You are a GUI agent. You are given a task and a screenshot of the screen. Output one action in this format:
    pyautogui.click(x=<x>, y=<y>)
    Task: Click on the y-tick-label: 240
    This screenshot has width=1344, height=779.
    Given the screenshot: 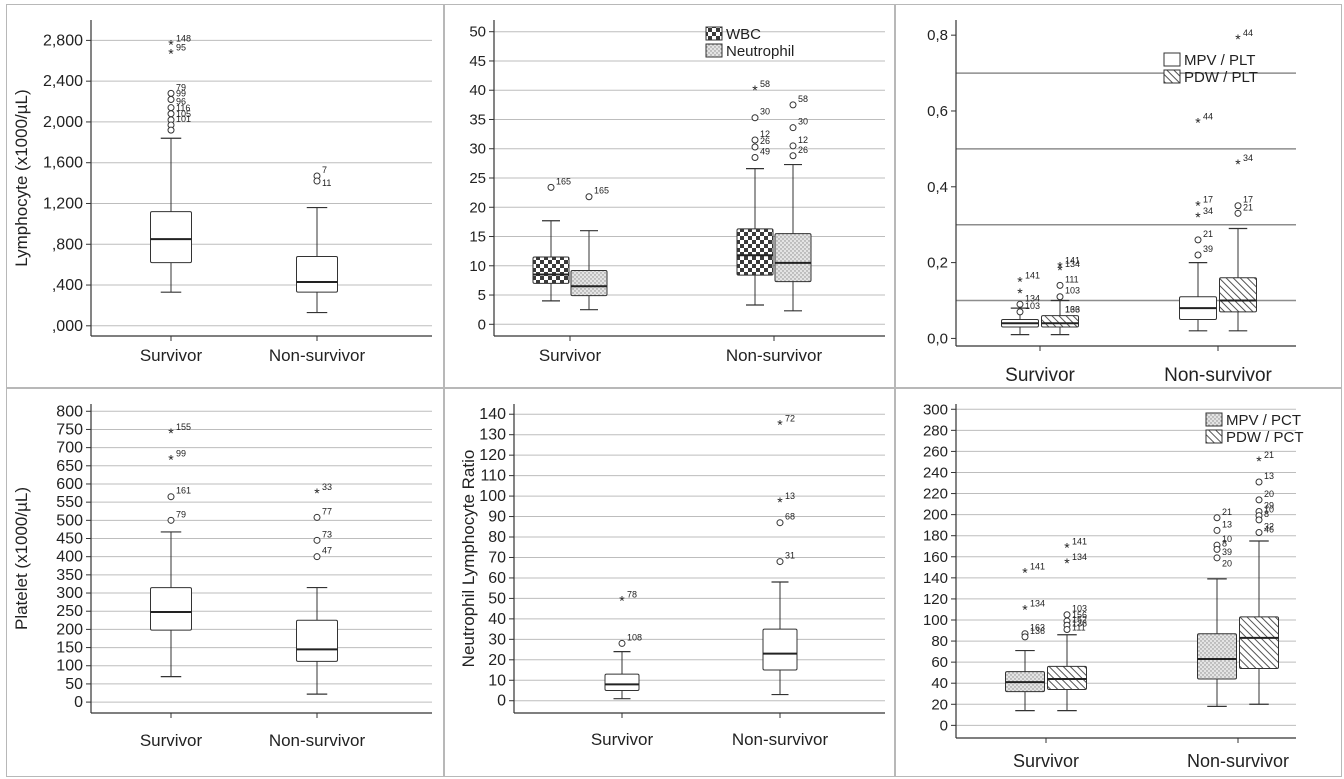 What is the action you would take?
    pyautogui.click(x=935, y=472)
    